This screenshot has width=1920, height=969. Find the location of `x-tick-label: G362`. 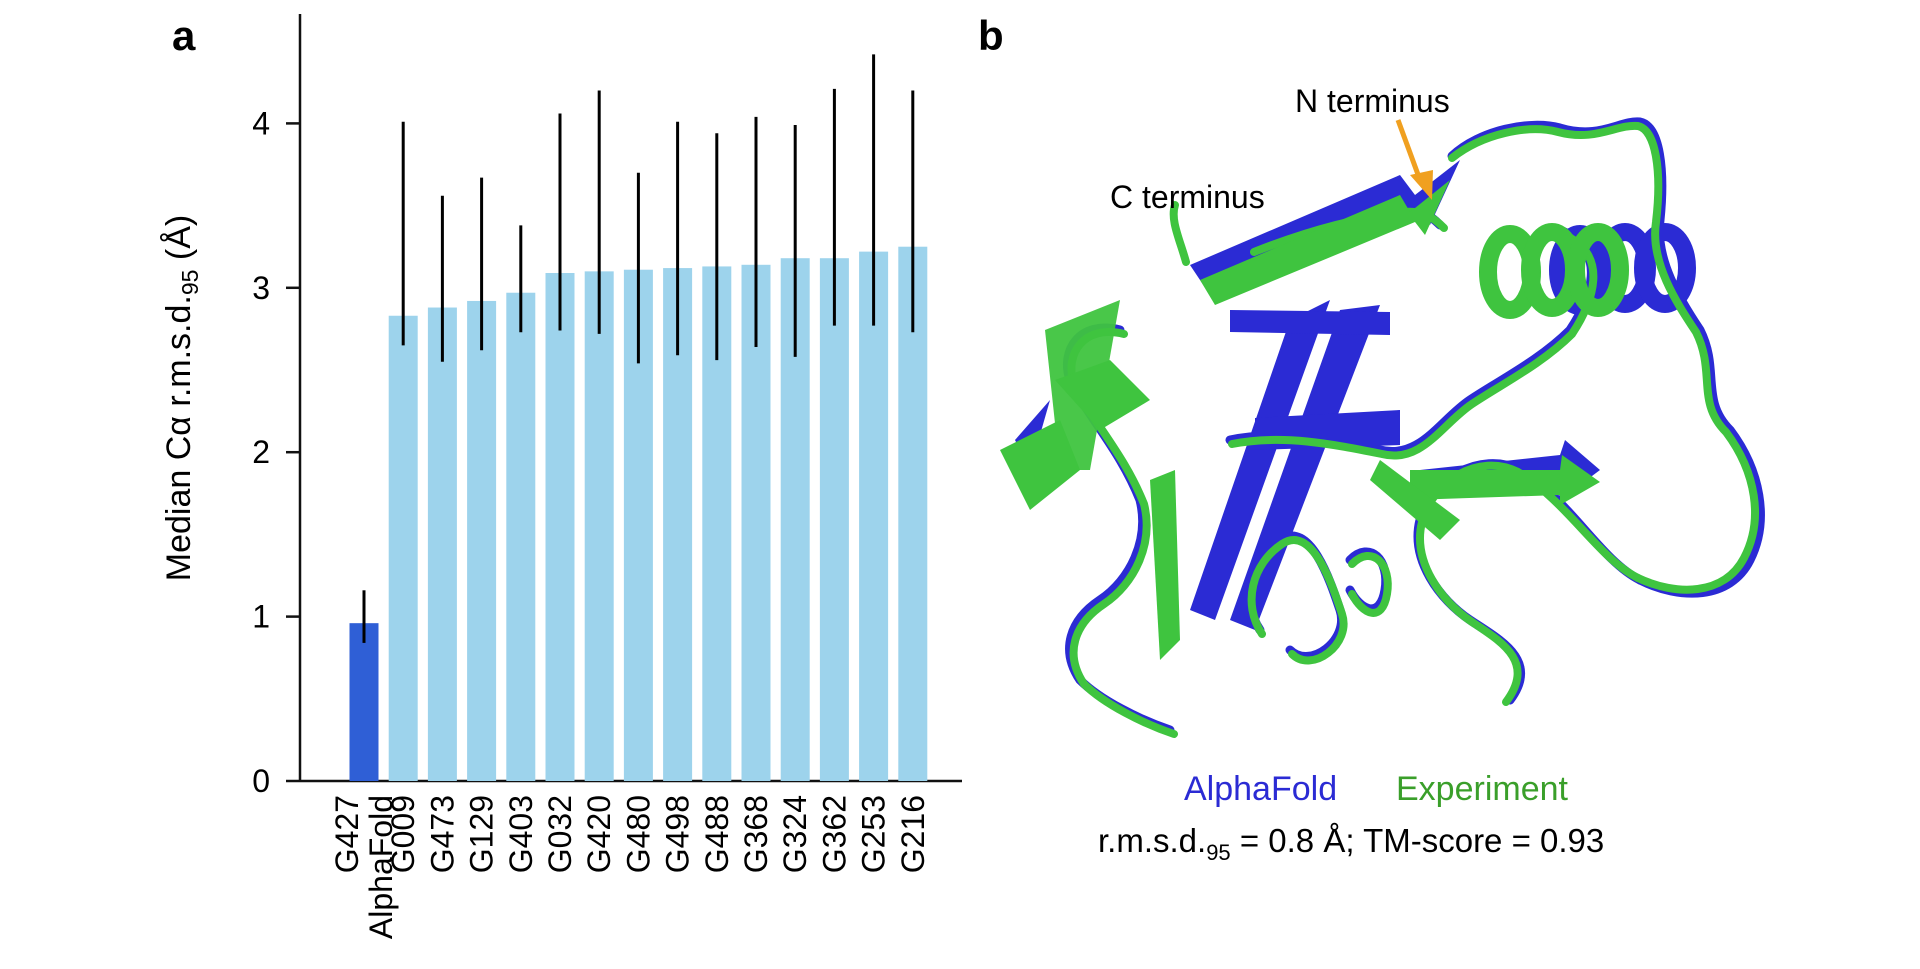

x-tick-label: G362 is located at coordinates (834, 834).